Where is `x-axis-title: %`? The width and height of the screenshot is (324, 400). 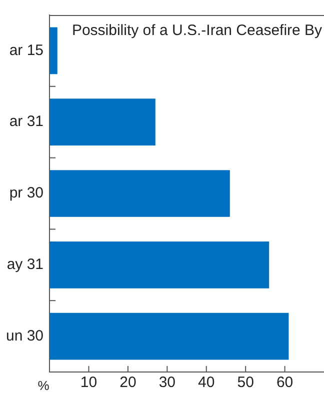 x-axis-title: % is located at coordinates (44, 386).